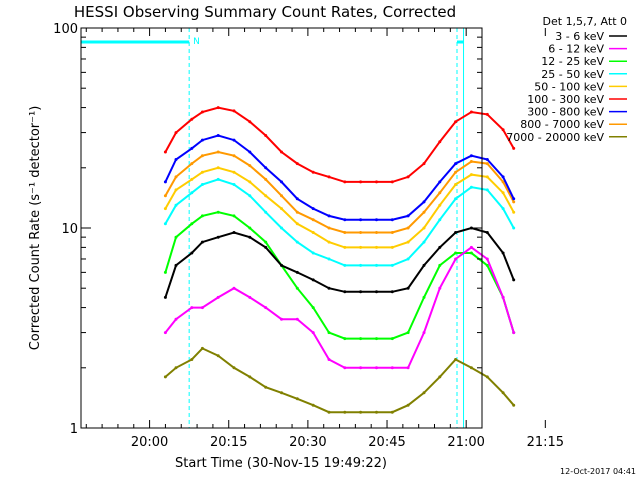 The width and height of the screenshot is (640, 480). Describe the element at coordinates (465, 442) in the screenshot. I see `x-tick-label: 21:00` at that location.